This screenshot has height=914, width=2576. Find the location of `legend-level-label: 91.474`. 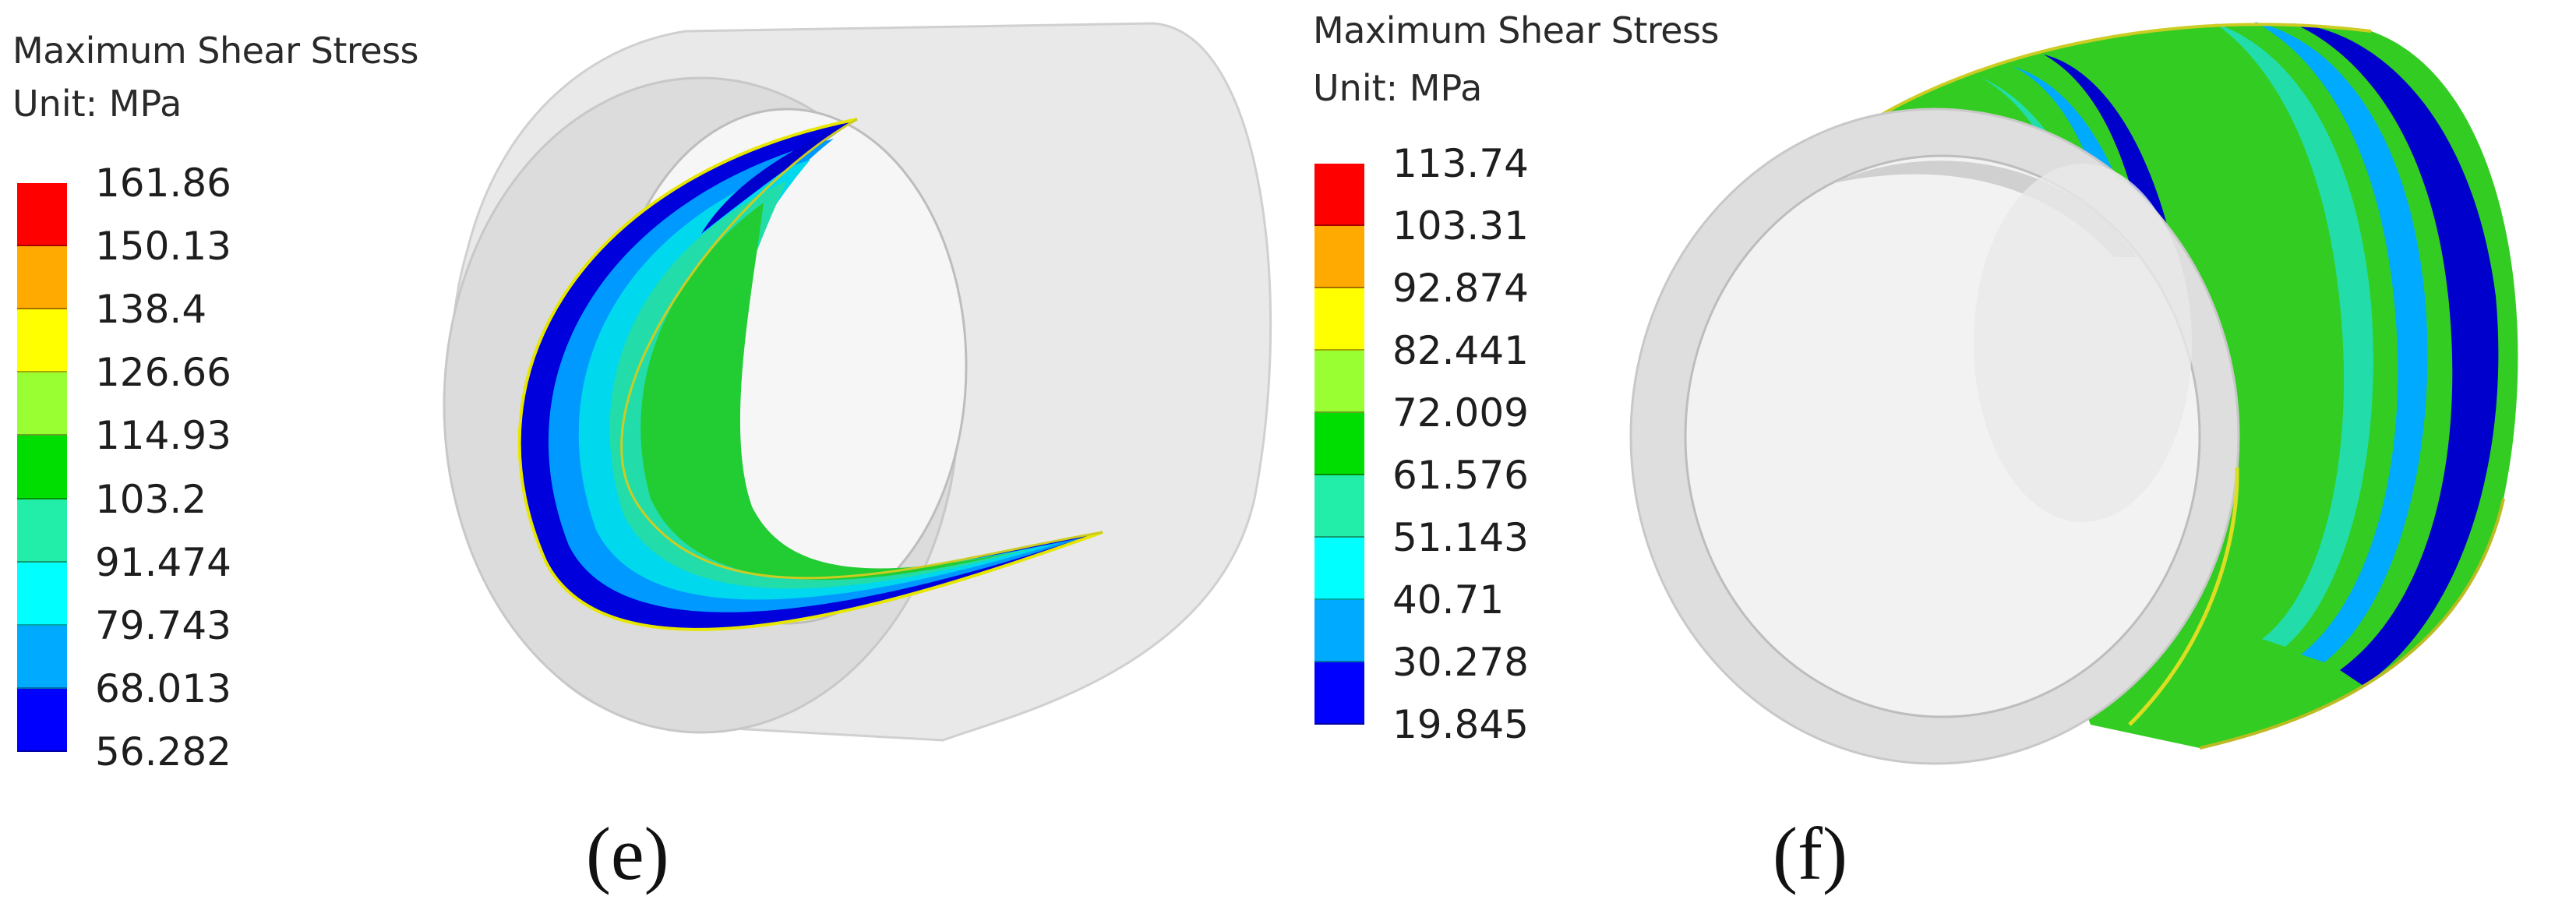

legend-level-label: 91.474 is located at coordinates (163, 562).